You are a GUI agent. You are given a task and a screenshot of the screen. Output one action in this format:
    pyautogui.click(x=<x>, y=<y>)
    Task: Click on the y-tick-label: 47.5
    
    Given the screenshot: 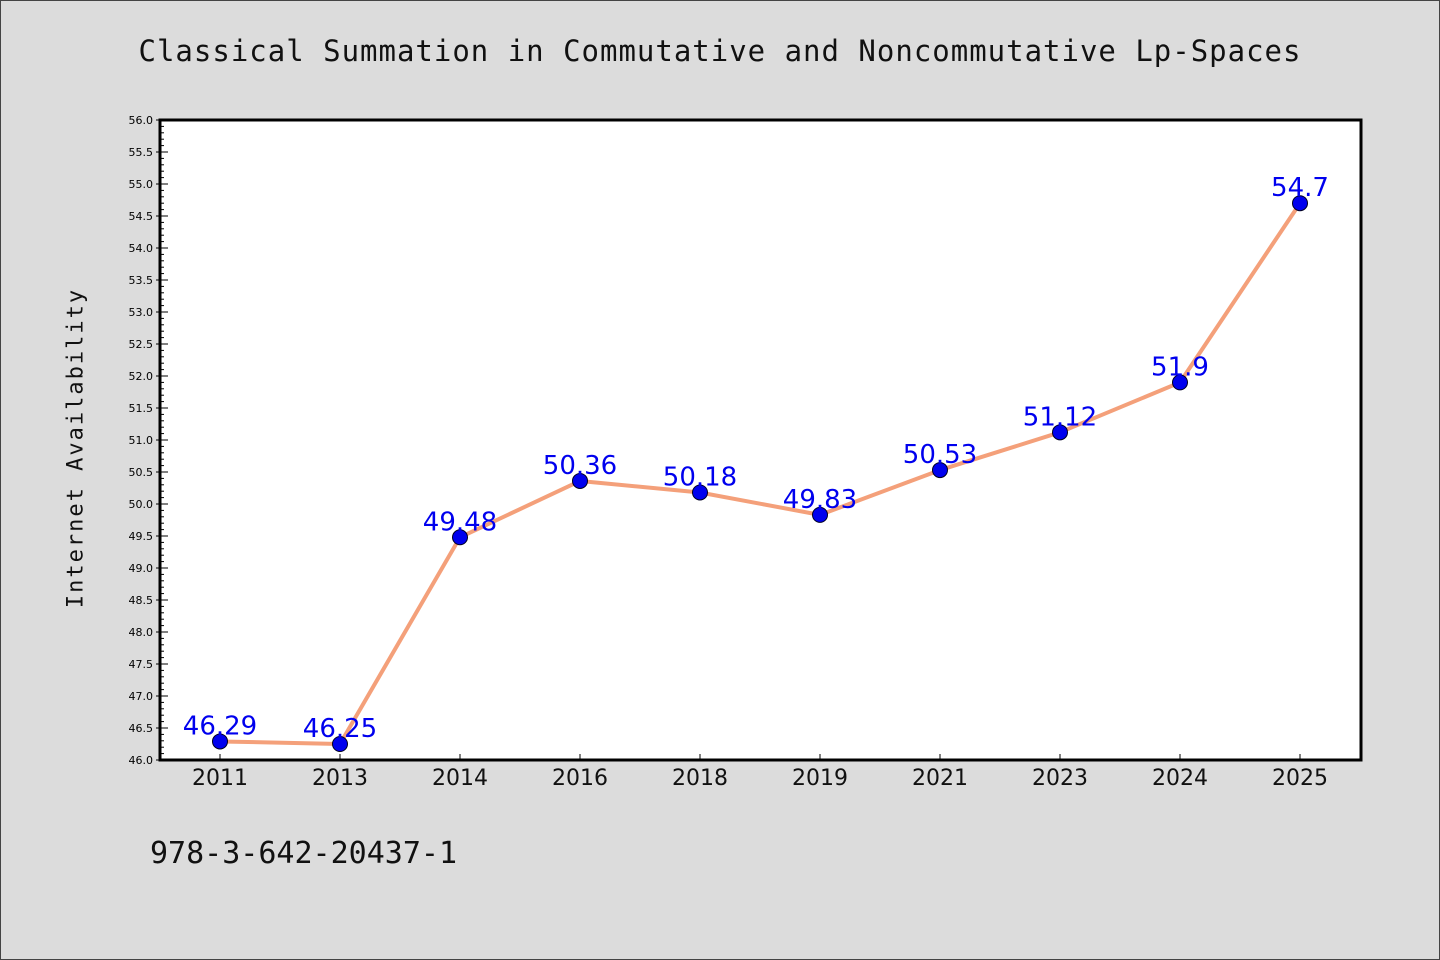 What is the action you would take?
    pyautogui.click(x=141, y=664)
    